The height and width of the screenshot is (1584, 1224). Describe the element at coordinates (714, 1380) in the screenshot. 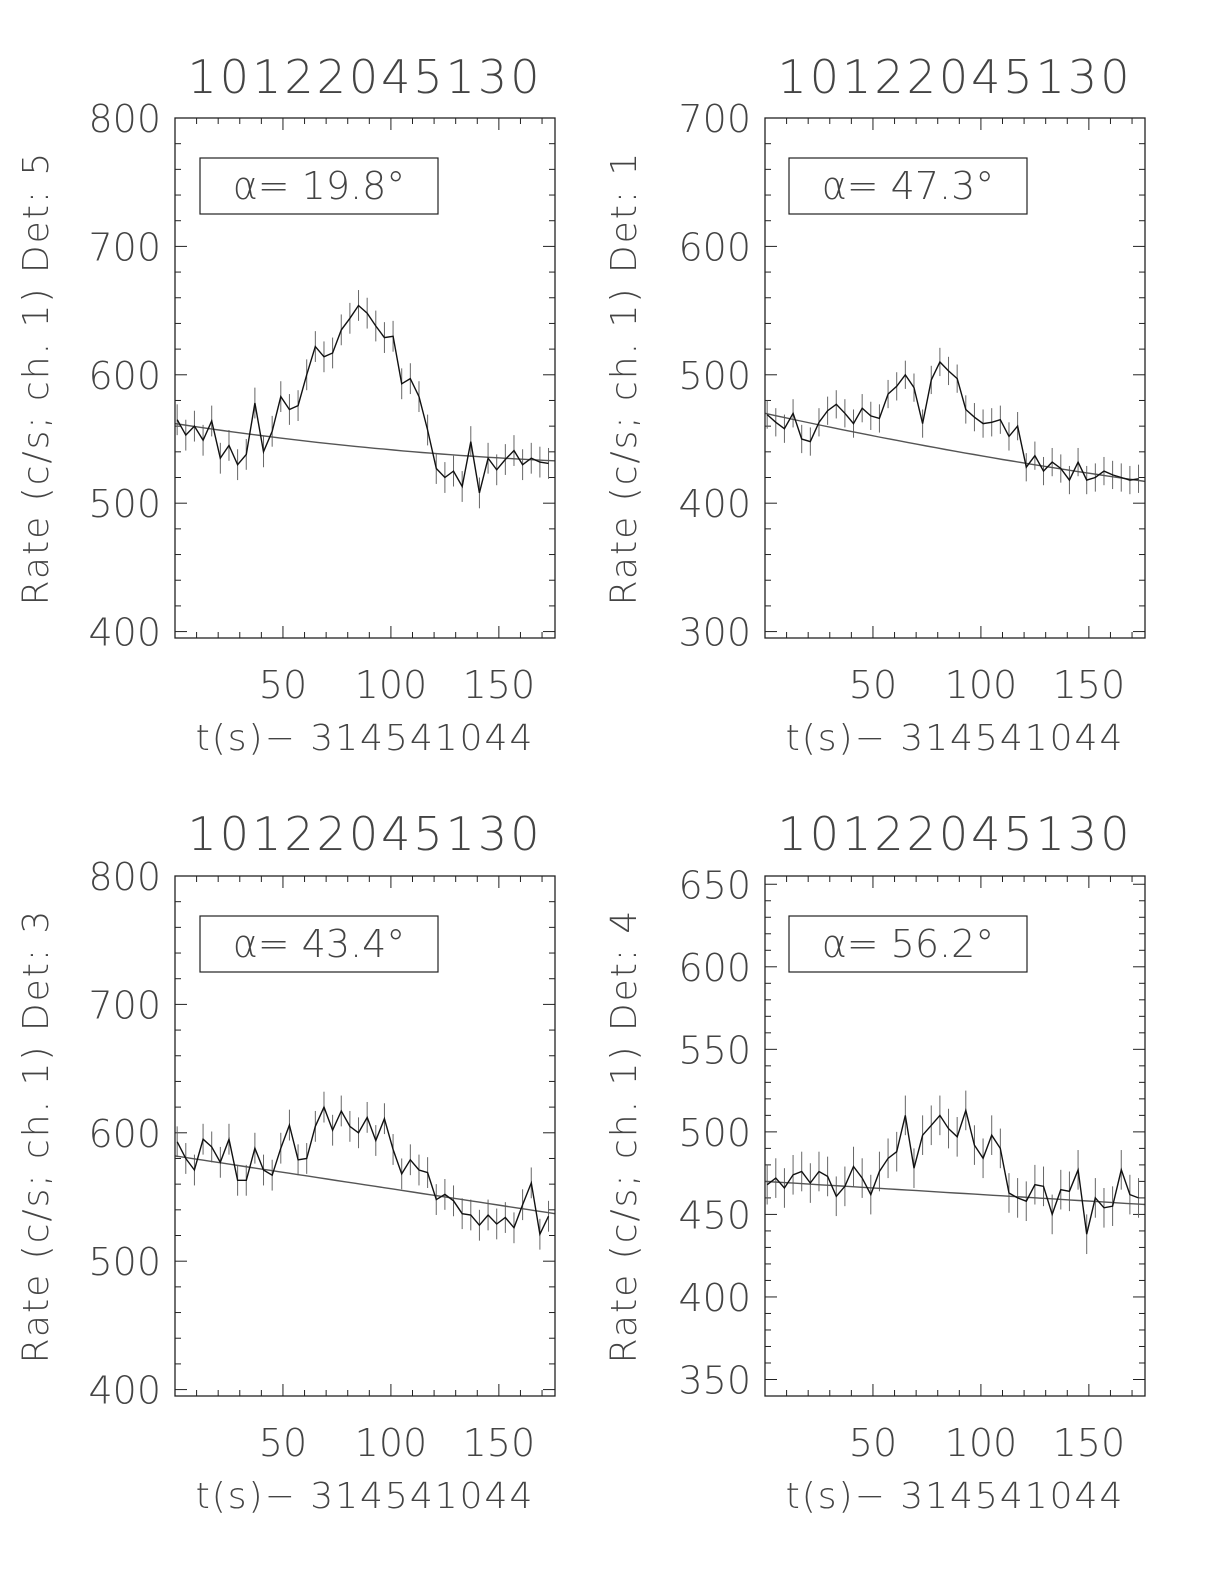

I see `y-tick-label: 350` at that location.